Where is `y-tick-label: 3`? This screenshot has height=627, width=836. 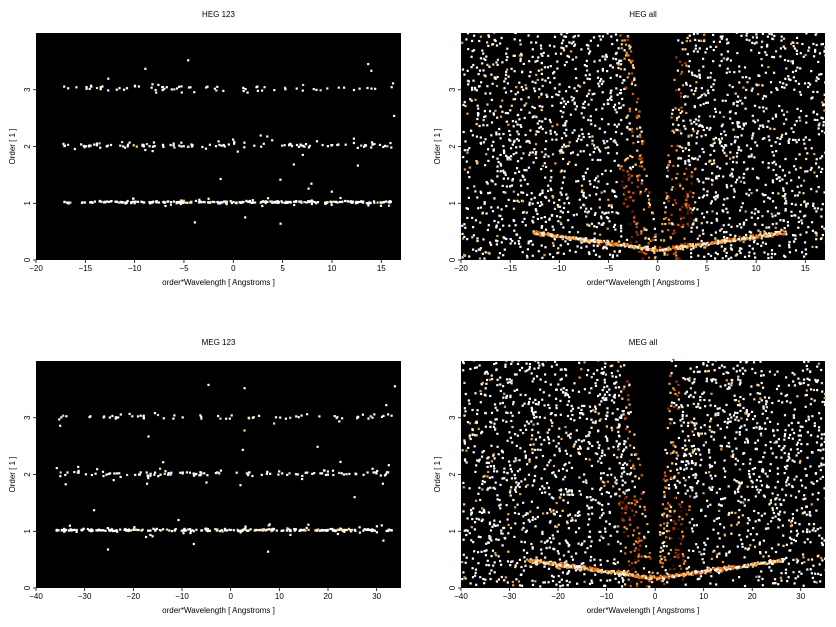
y-tick-label: 3 is located at coordinates (27, 89).